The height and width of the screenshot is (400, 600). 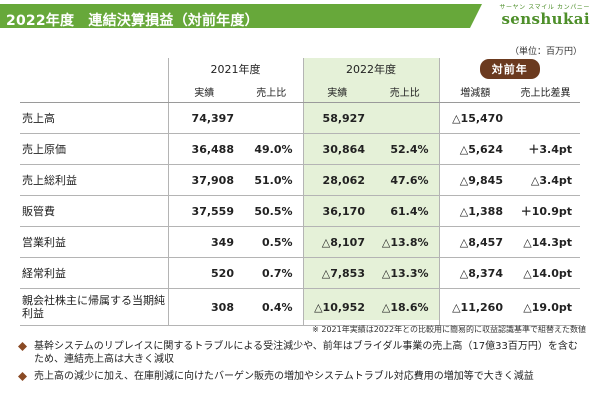 What do you see at coordinates (203, 242) in the screenshot?
I see `cell-actual-2021: 349` at bounding box center [203, 242].